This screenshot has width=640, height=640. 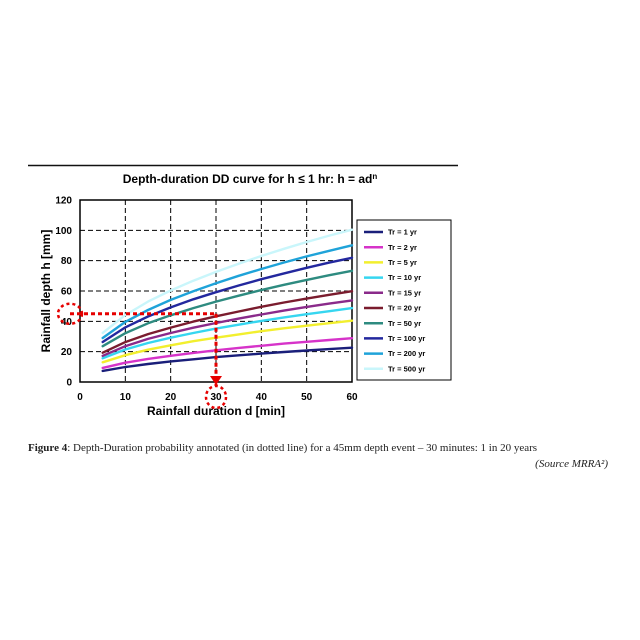 What do you see at coordinates (69, 383) in the screenshot?
I see `y-tick-label: 0` at bounding box center [69, 383].